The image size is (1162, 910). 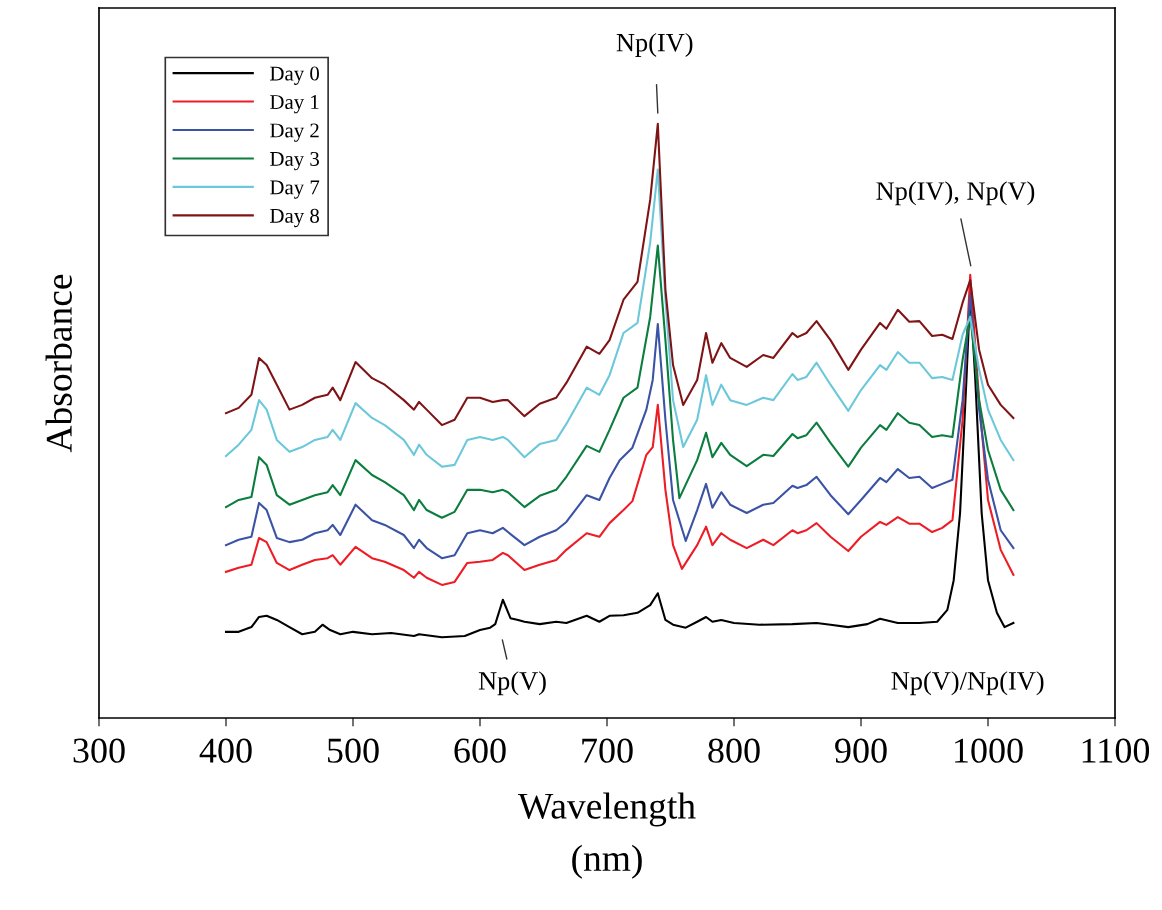 I want to click on x-tick-label: 500, so click(x=353, y=750).